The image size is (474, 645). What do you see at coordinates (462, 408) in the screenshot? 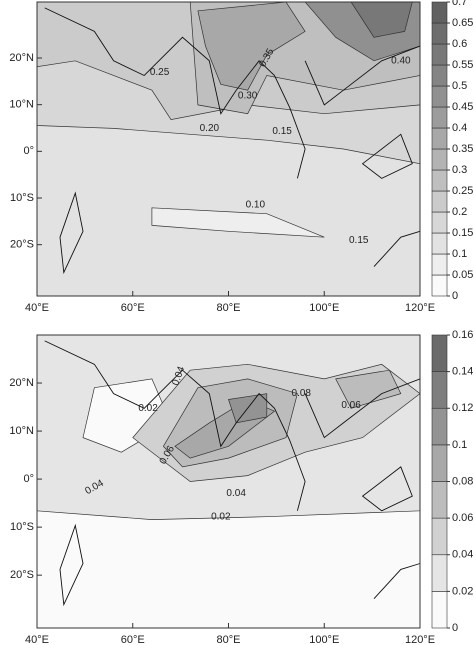
I see `colorbar-label: 0.12` at bounding box center [462, 408].